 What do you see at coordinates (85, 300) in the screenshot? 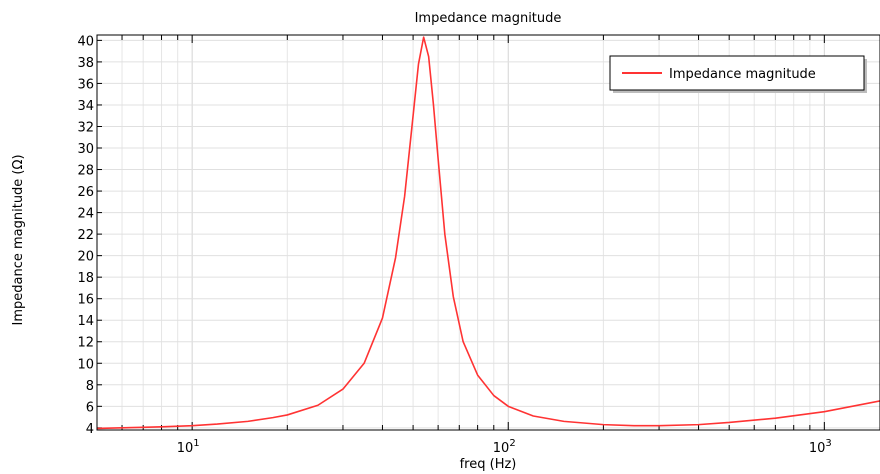
I see `y-tick-label: 16` at bounding box center [85, 300].